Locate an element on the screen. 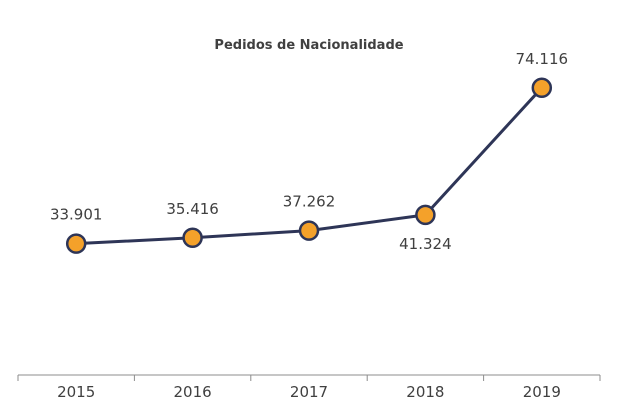 Image resolution: width=629 pixels, height=419 pixels. x-tick-label: 2019 is located at coordinates (542, 392).